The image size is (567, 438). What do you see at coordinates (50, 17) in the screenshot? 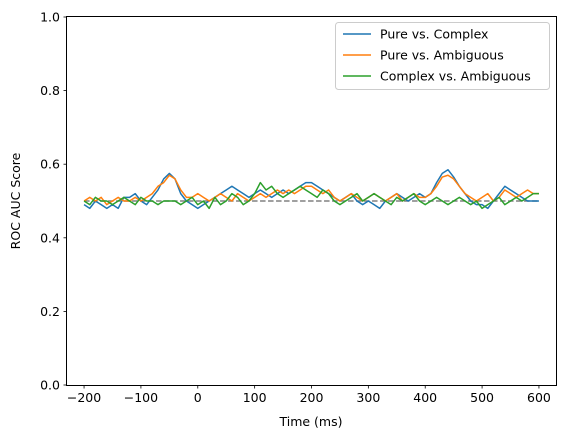
I see `y-tick-label: 1.0` at bounding box center [50, 17].